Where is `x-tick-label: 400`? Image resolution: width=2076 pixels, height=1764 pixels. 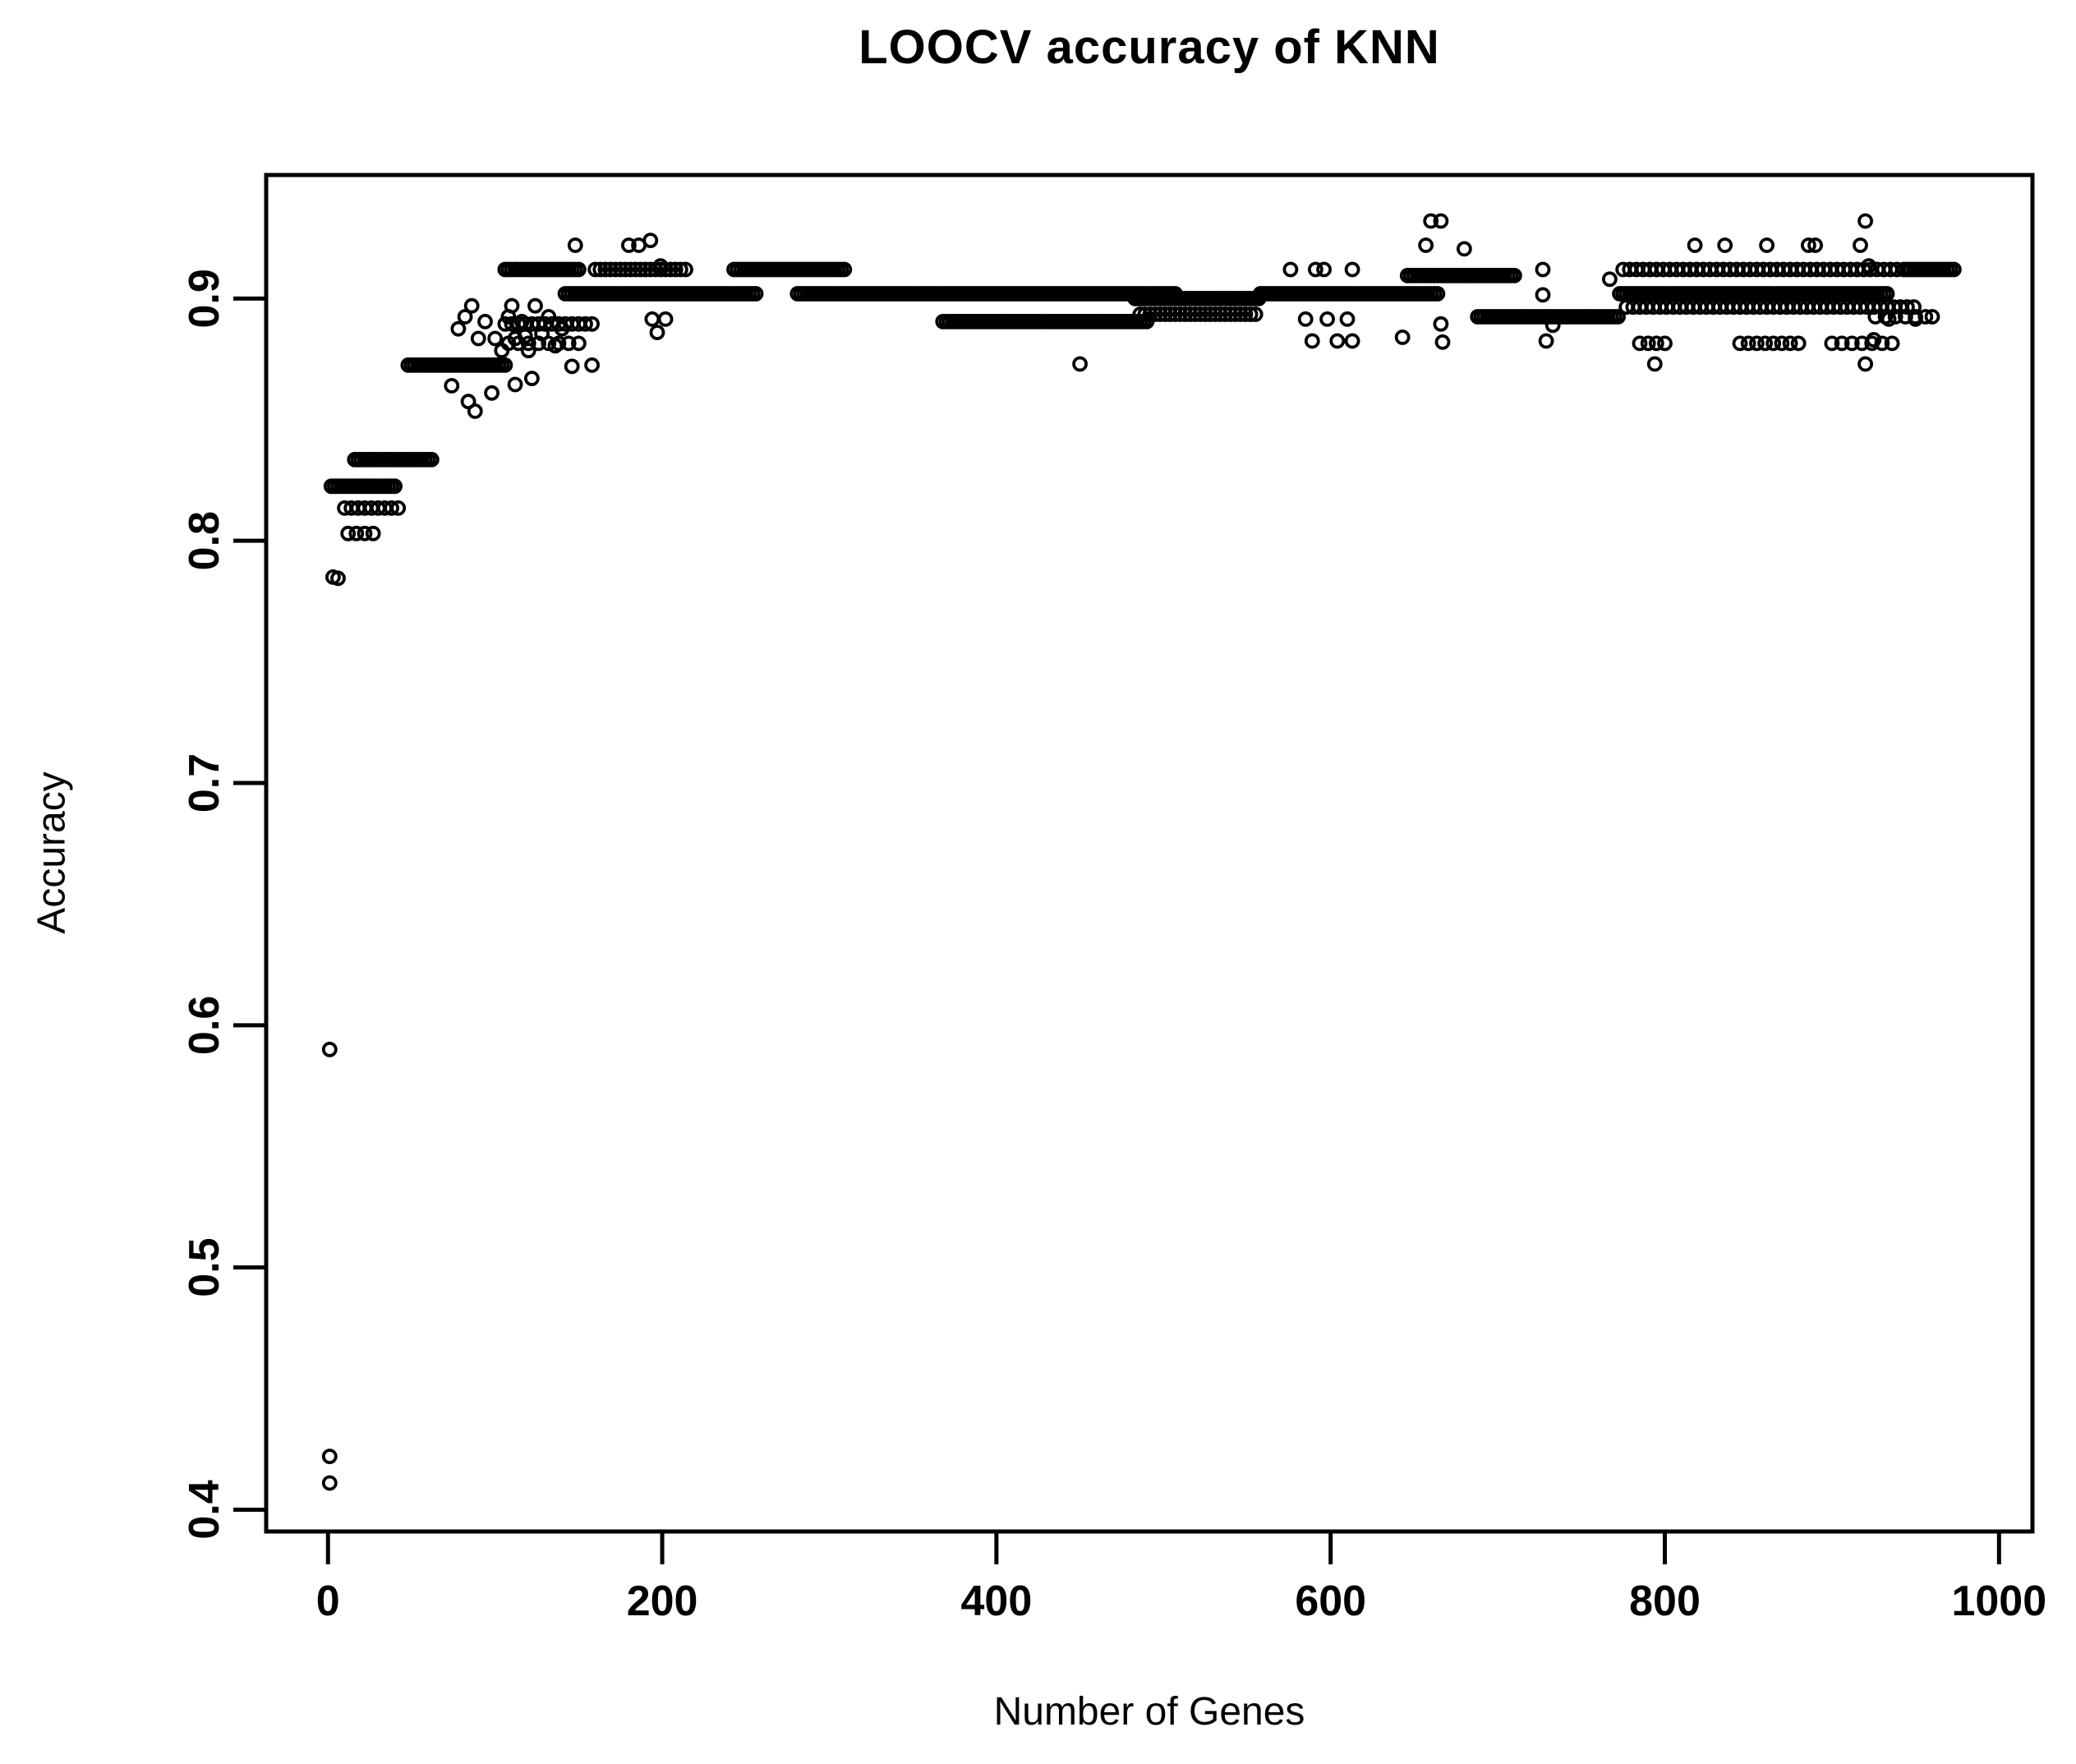 x-tick-label: 400 is located at coordinates (997, 1601).